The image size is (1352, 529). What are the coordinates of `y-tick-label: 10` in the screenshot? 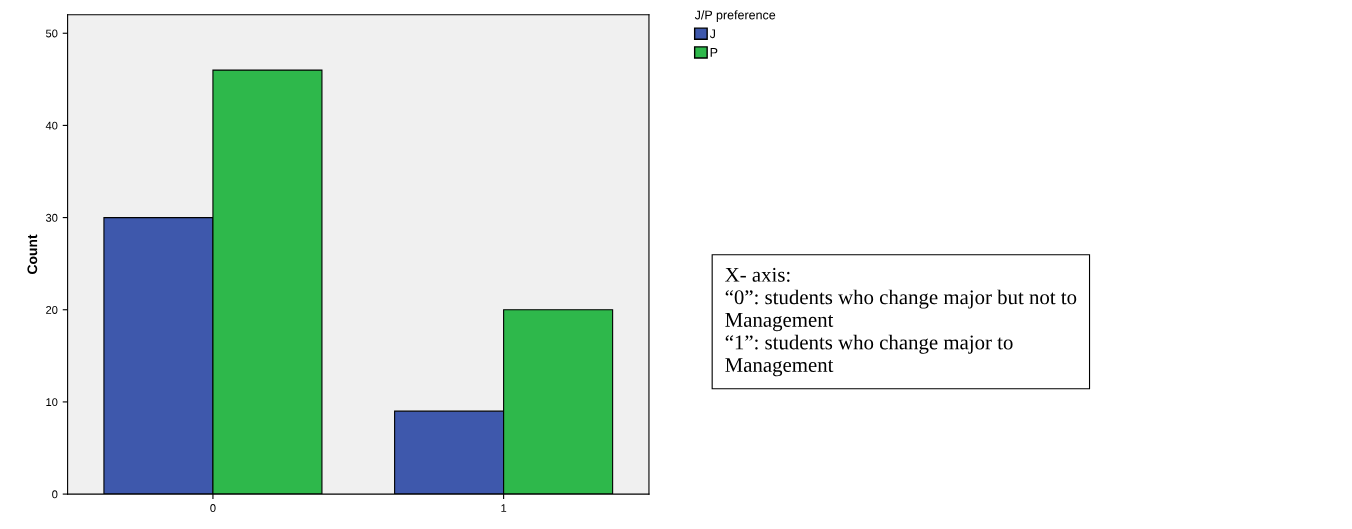 It's located at (52, 402).